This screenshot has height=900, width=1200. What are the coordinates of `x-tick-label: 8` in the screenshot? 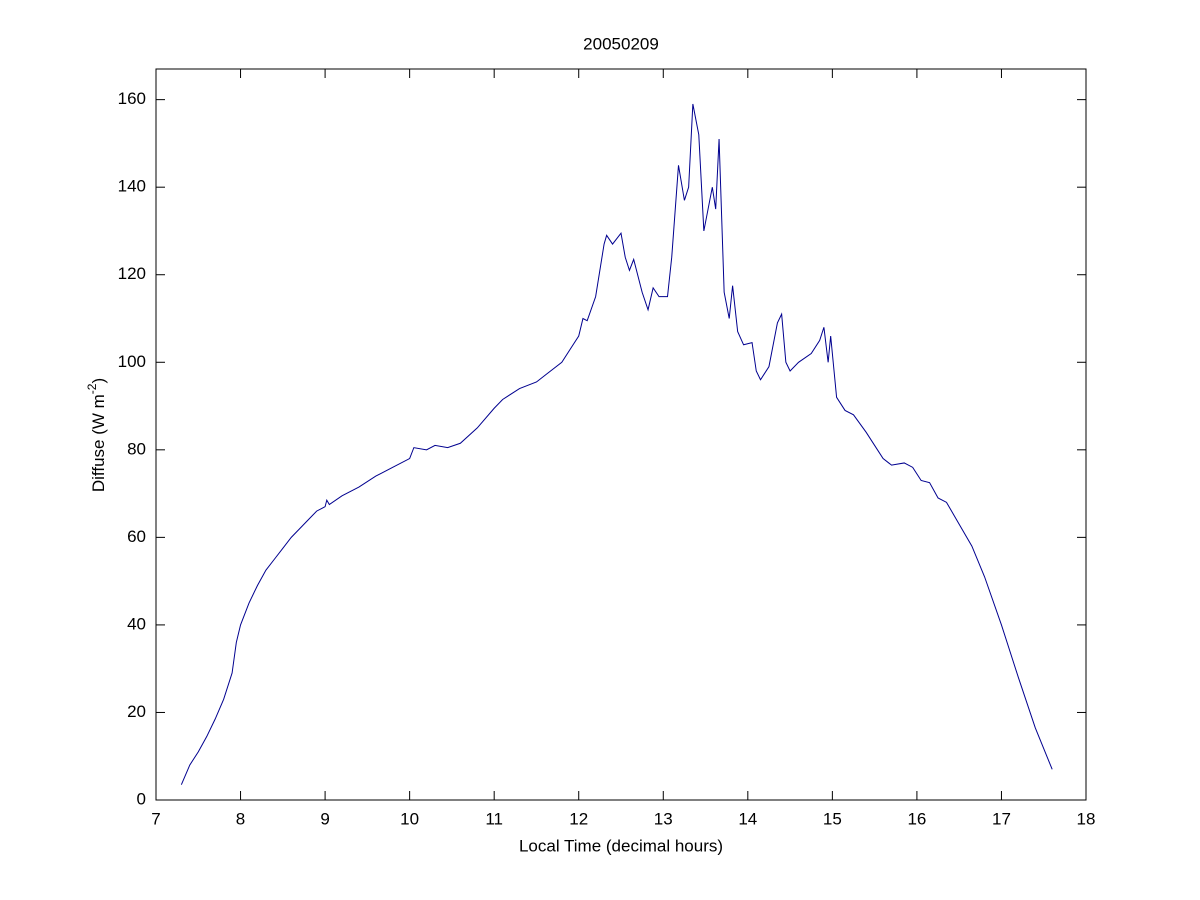 It's located at (240, 818).